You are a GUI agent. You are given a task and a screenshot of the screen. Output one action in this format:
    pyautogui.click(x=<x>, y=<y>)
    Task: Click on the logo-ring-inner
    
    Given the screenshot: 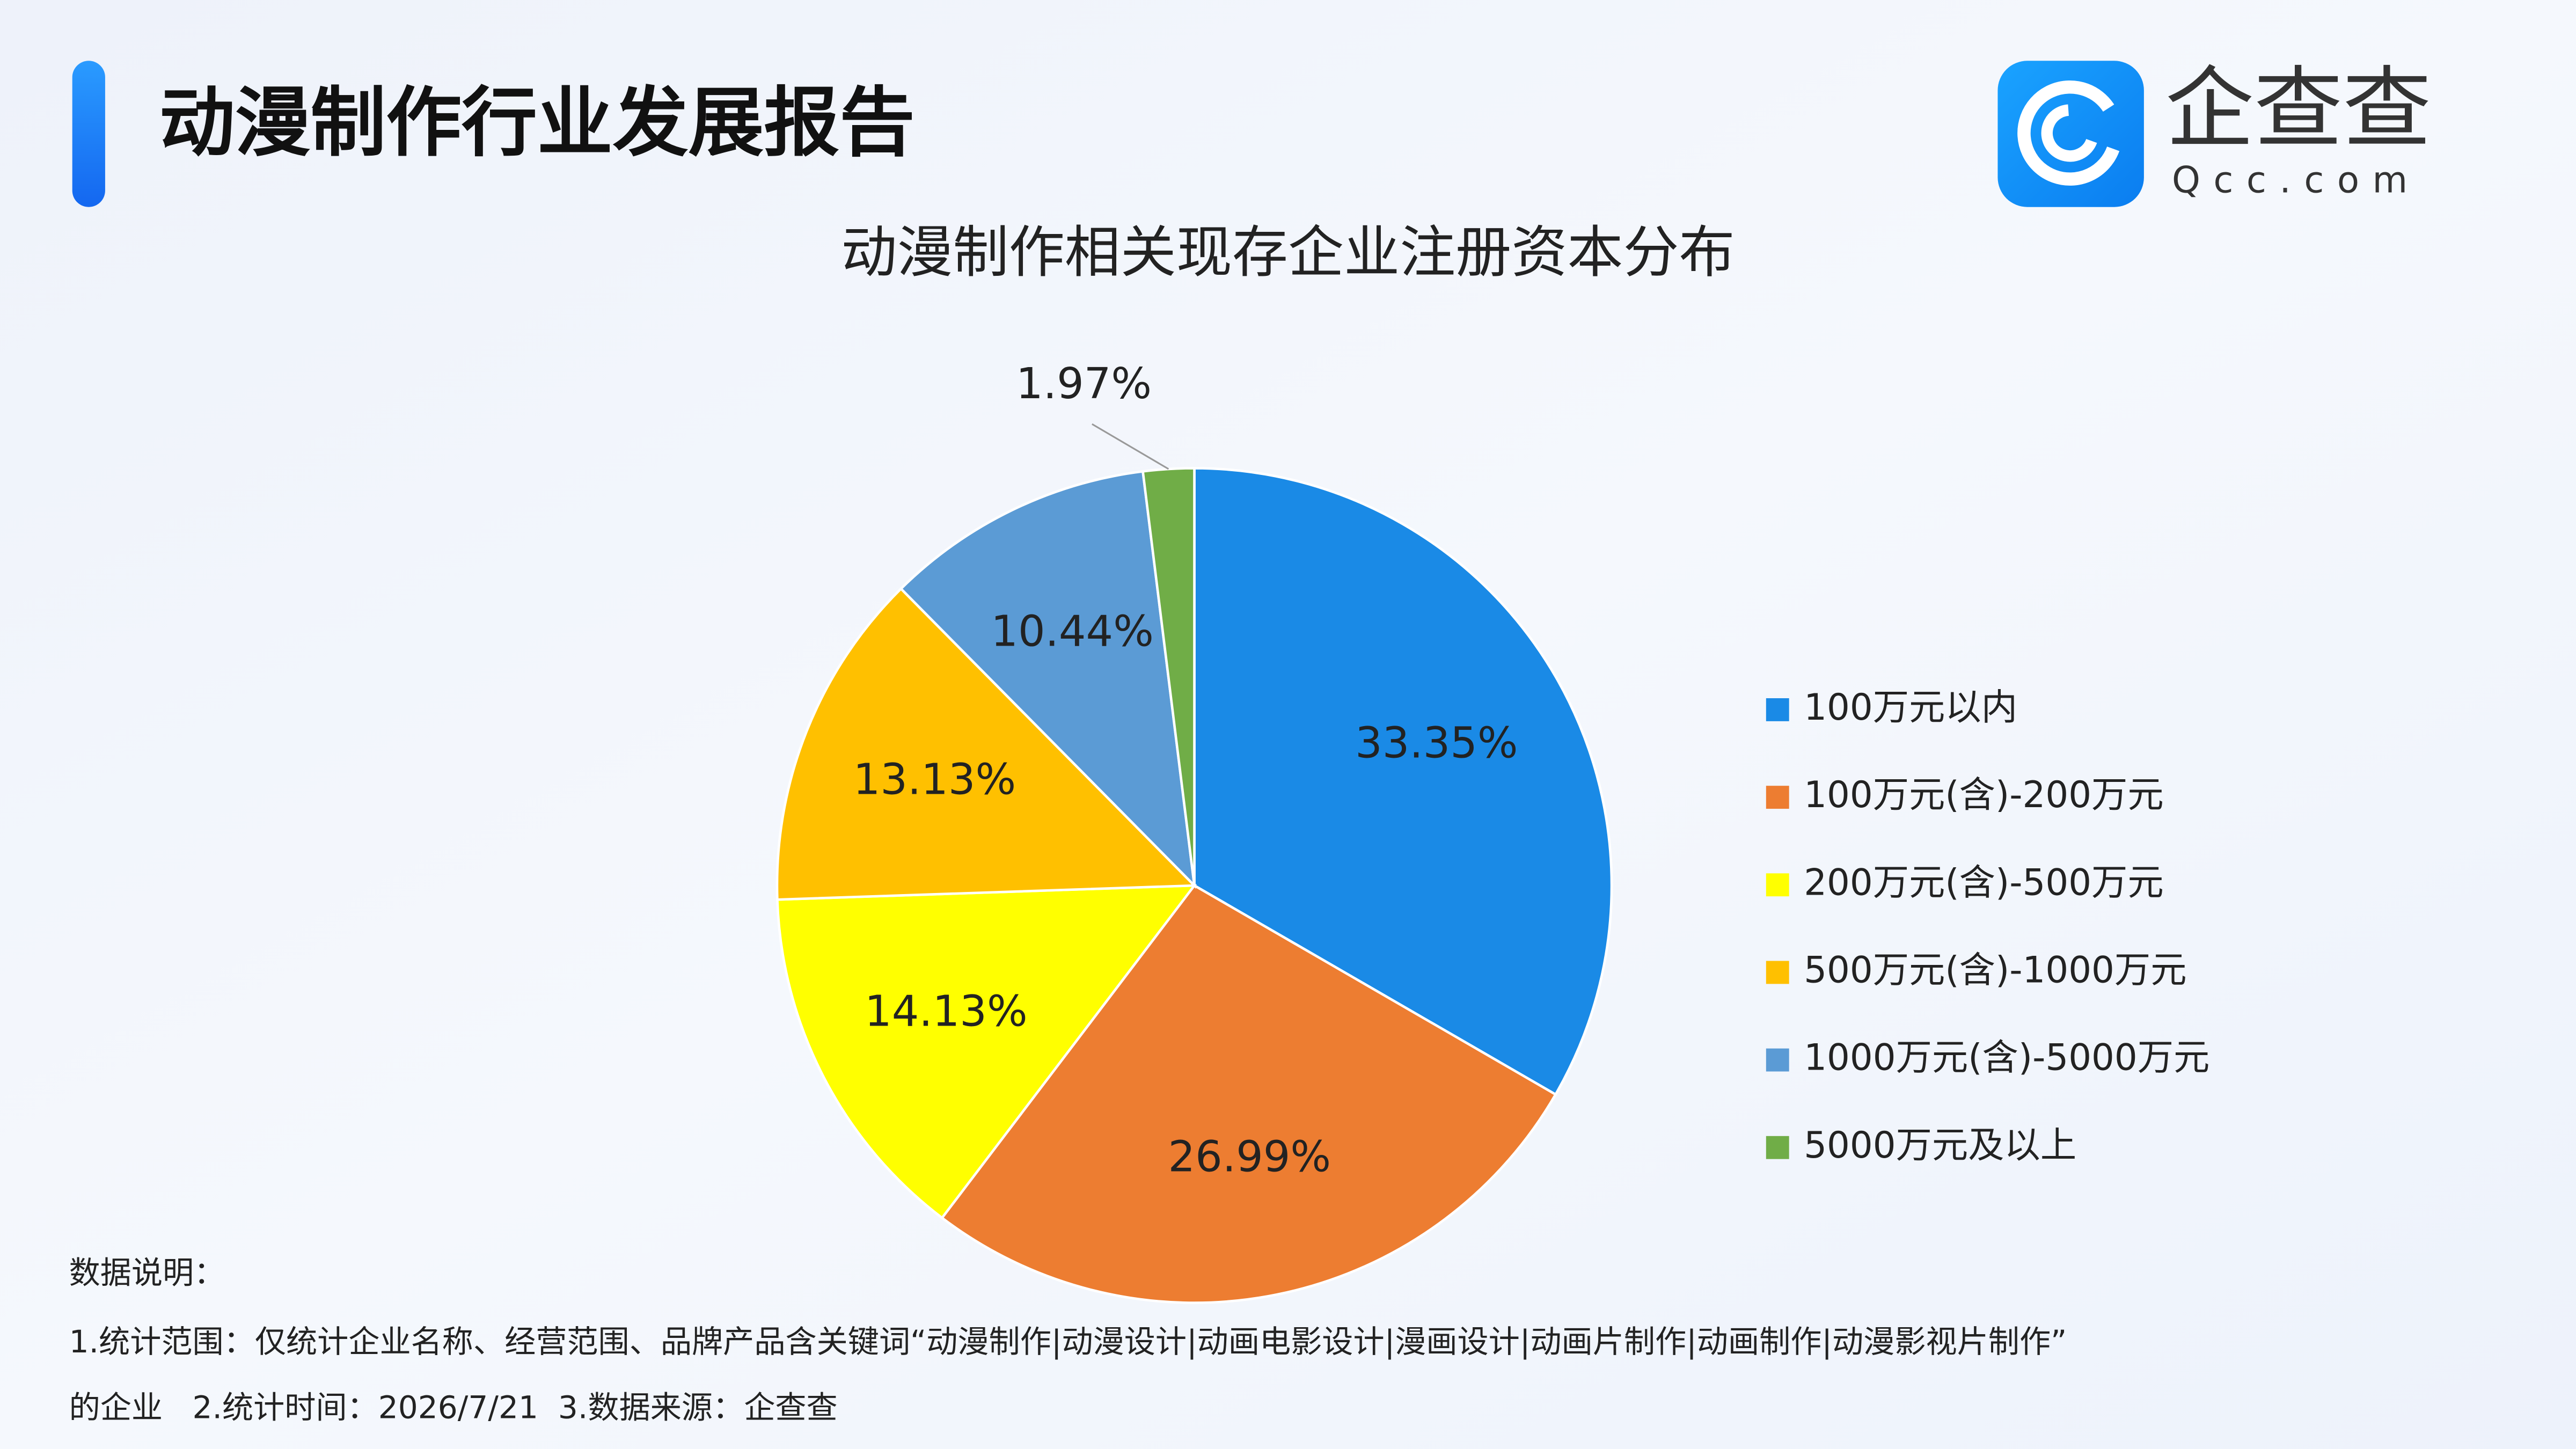 What is the action you would take?
    pyautogui.click(x=2070, y=133)
    